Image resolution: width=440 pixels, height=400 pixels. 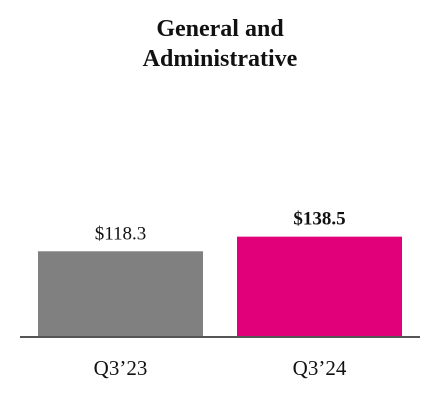 I want to click on x-tick-label-1: Q3’24, so click(x=320, y=368).